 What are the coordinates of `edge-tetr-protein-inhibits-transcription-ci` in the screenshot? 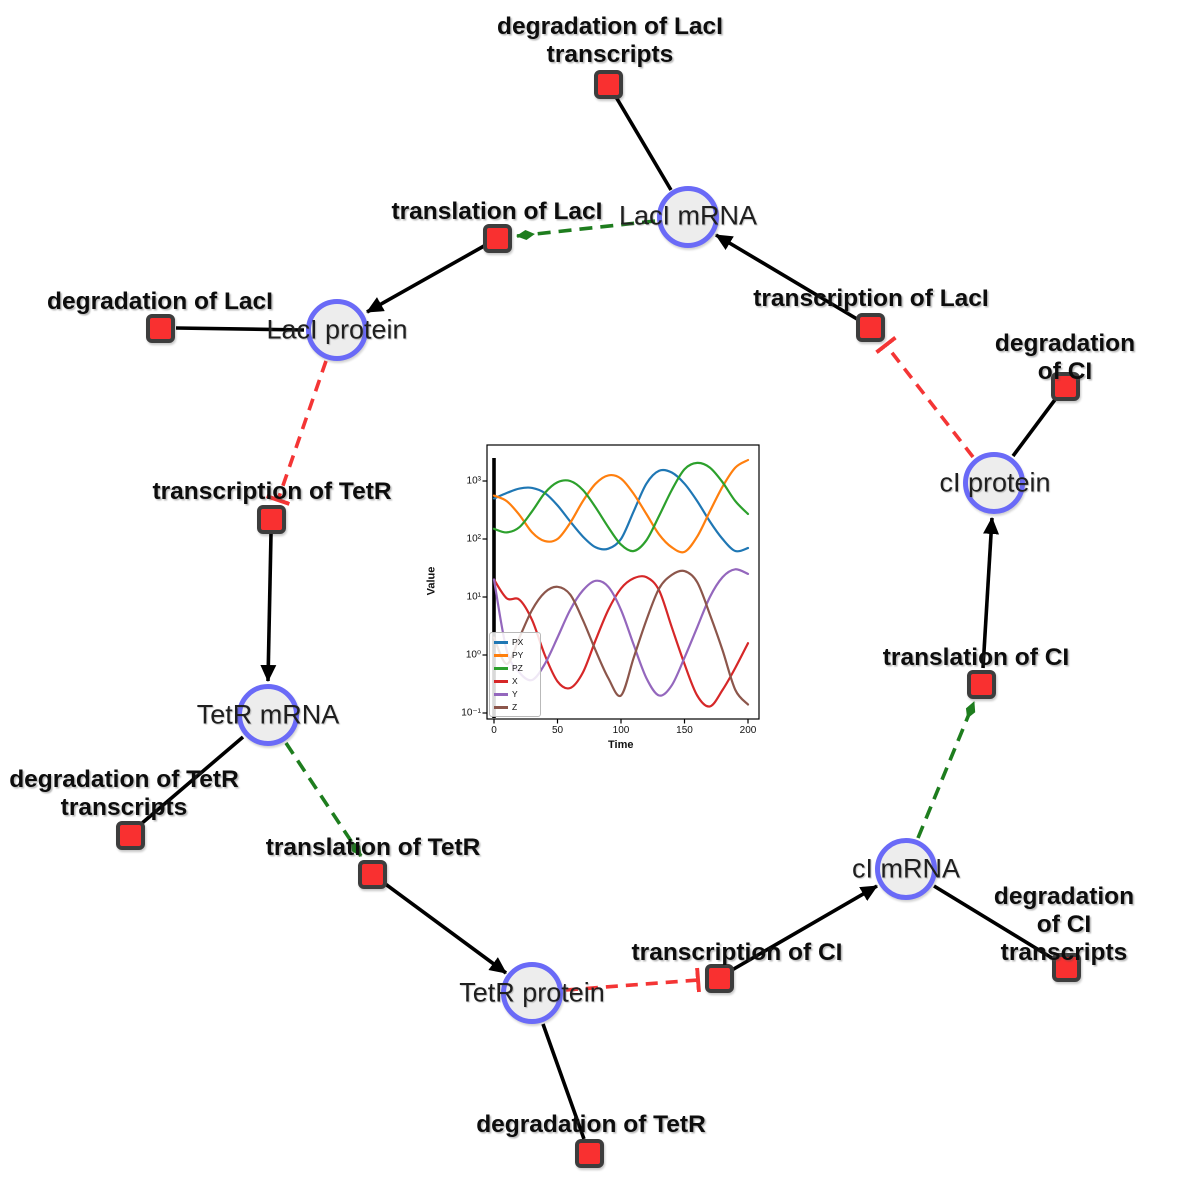 It's located at (633, 980).